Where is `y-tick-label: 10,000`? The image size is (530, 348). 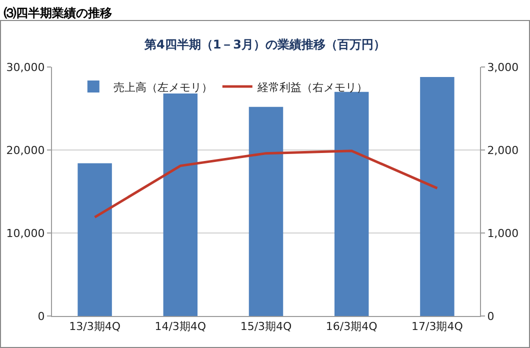 y-tick-label: 10,000 is located at coordinates (25, 233).